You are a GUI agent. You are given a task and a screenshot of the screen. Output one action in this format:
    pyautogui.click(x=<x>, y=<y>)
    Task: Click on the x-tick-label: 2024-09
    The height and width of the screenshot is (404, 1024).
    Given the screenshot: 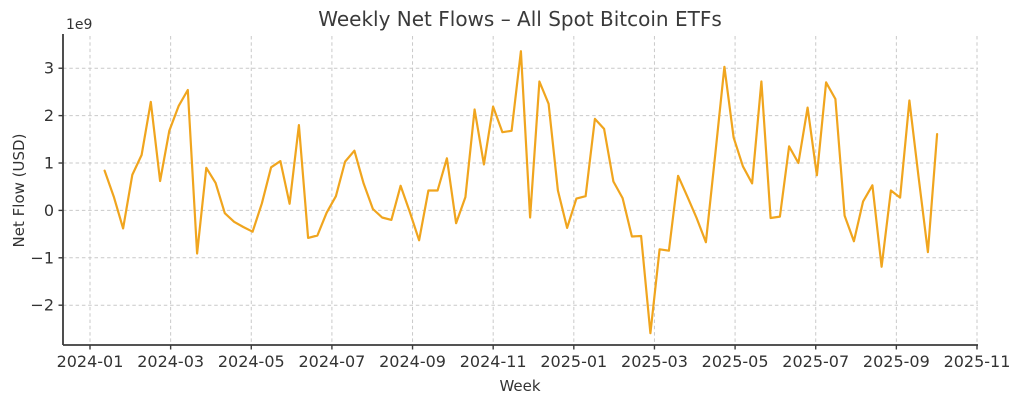 What is the action you would take?
    pyautogui.click(x=412, y=361)
    